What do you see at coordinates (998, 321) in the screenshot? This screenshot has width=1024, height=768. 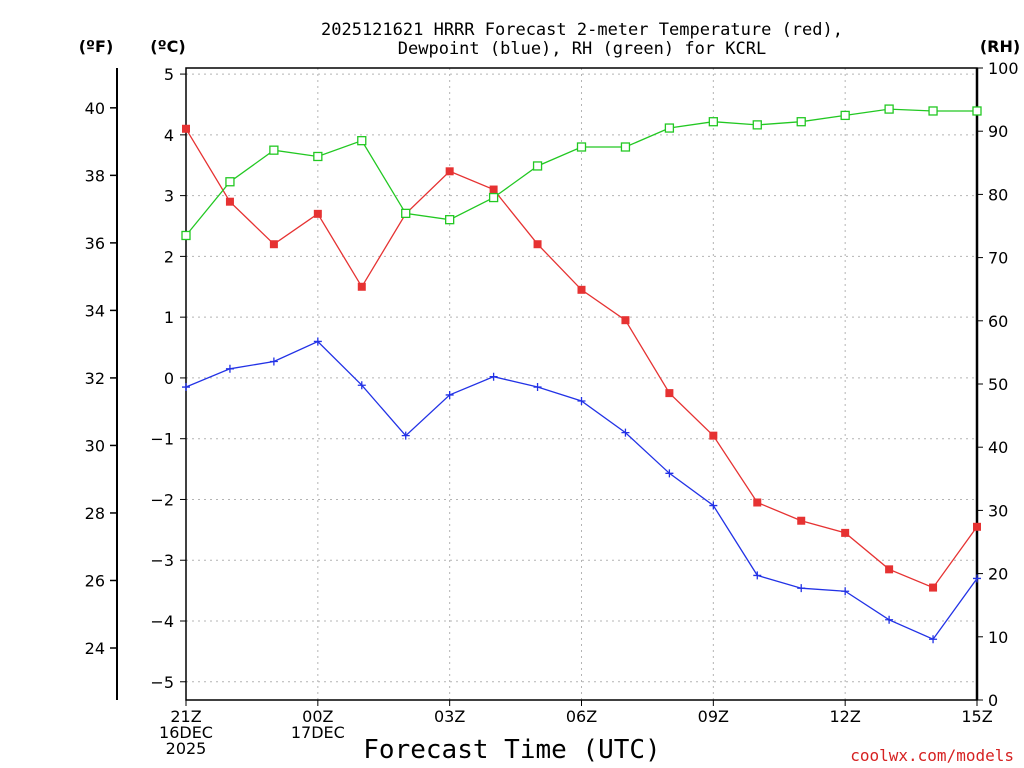 I see `rh-tick-label: 60` at bounding box center [998, 321].